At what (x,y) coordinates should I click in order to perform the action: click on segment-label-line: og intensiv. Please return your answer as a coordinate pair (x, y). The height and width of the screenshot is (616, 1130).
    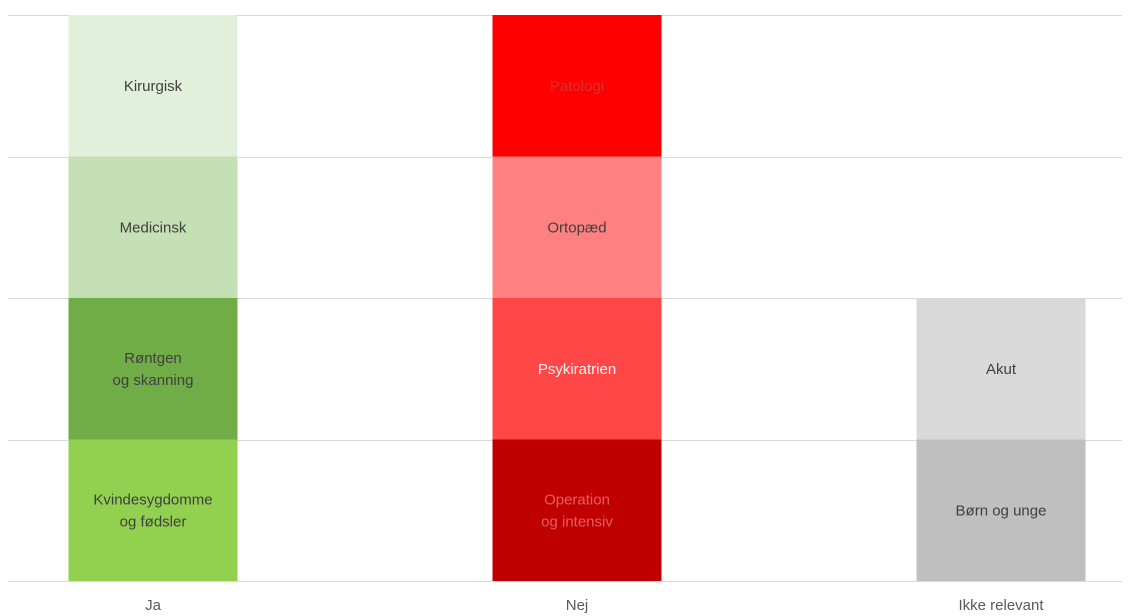
    Looking at the image, I should click on (577, 521).